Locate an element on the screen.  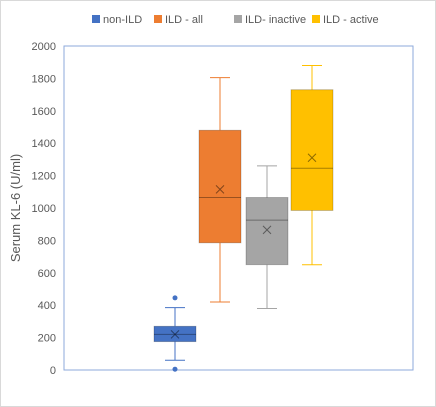
legend-label-ild-active: ILD - active is located at coordinates (351, 20).